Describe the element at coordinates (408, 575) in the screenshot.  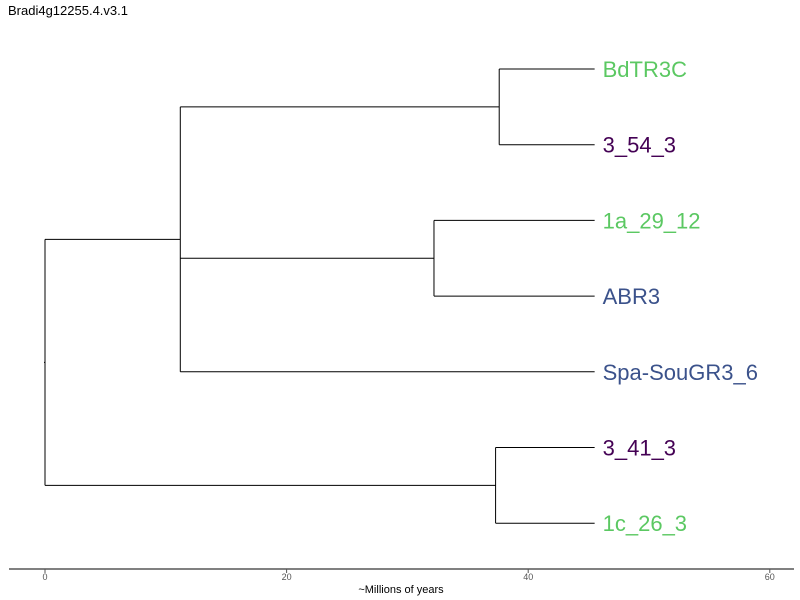
I see `axis-ticks: 0 20 40 60` at that location.